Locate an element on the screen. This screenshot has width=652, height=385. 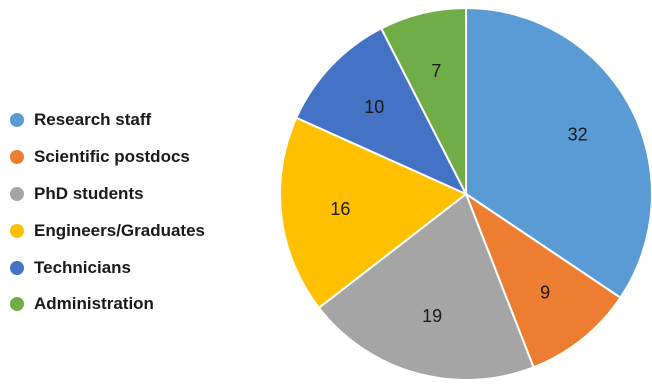
legend-item: PhD students is located at coordinates (107, 194).